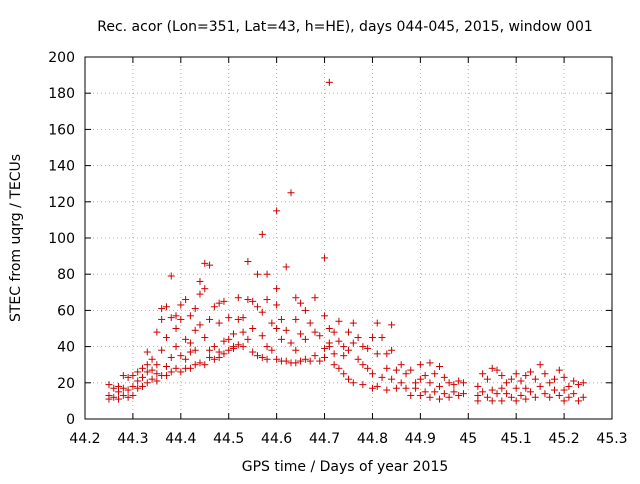 The height and width of the screenshot is (484, 640). I want to click on x-tick-label: 44.6, so click(276, 439).